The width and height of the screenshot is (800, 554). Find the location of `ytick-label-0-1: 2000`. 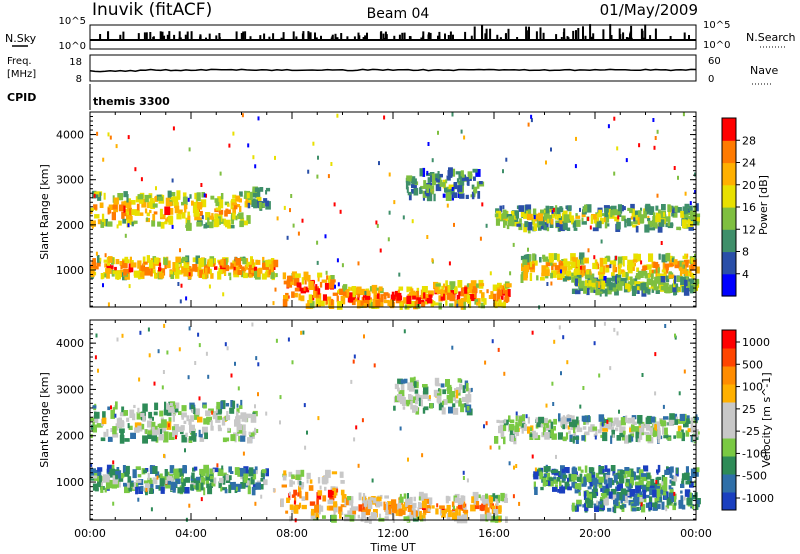

ytick-label-0-1: 2000 is located at coordinates (70, 225).